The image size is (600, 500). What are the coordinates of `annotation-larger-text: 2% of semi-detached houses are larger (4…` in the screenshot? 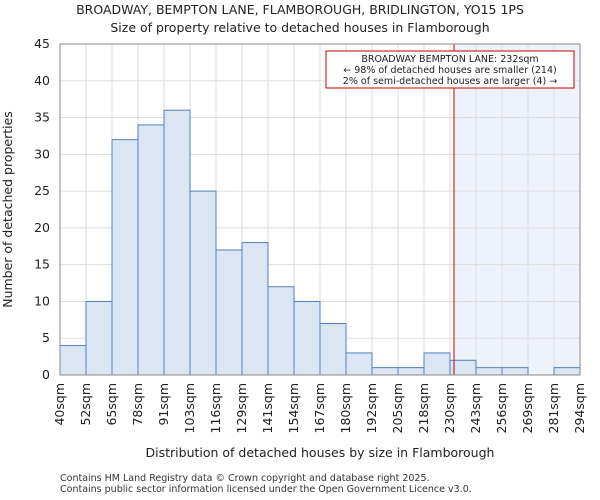 It's located at (450, 81).